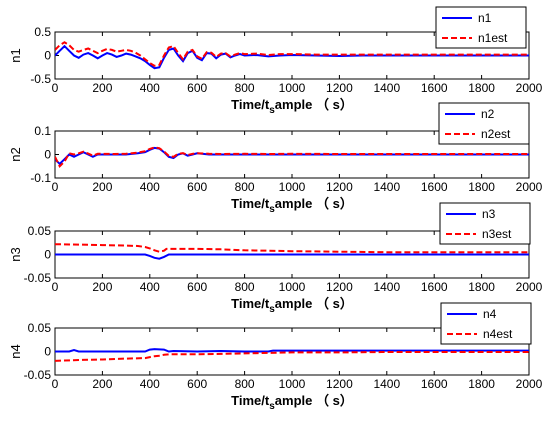  Describe the element at coordinates (488, 114) in the screenshot. I see `legend-label: n2` at that location.